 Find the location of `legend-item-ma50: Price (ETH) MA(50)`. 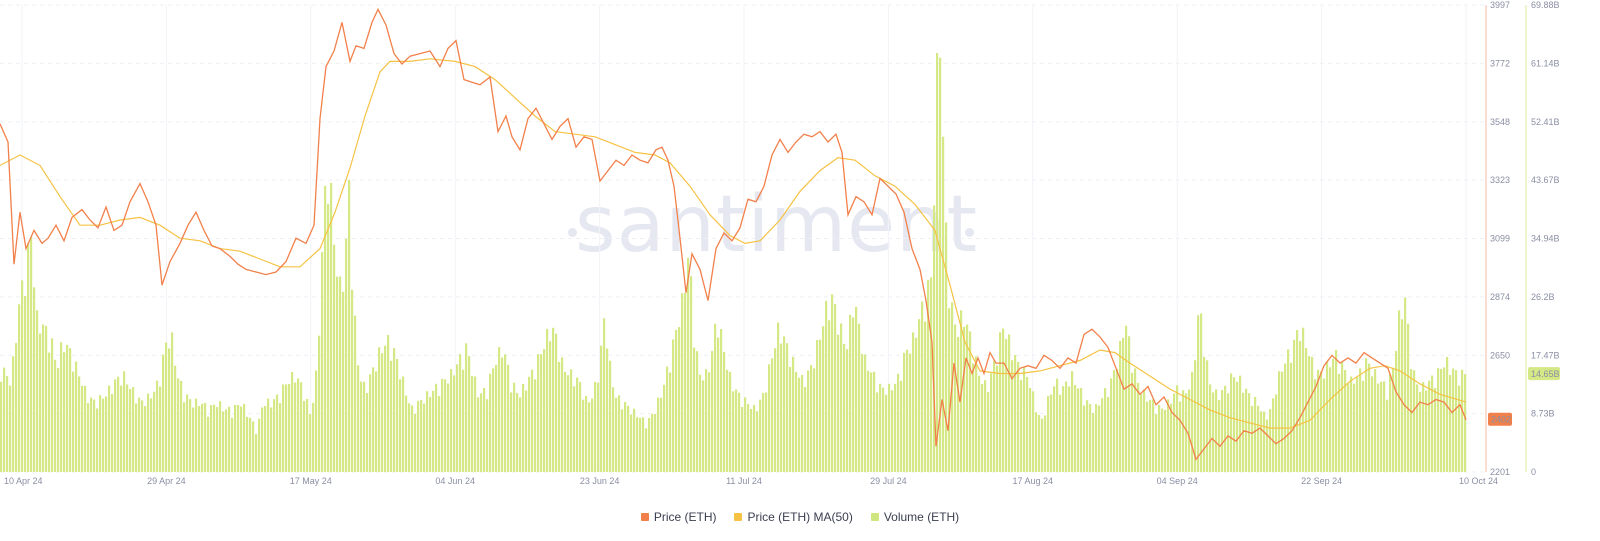

legend-item-ma50: Price (ETH) MA(50) is located at coordinates (793, 517).